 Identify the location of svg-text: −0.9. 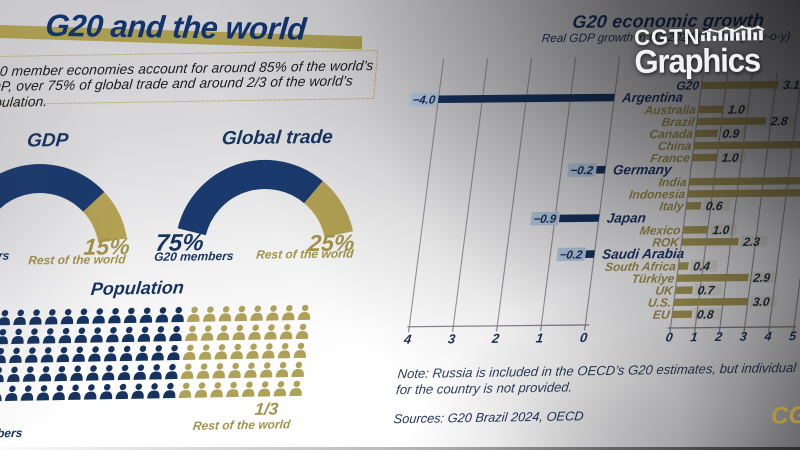
(545, 220).